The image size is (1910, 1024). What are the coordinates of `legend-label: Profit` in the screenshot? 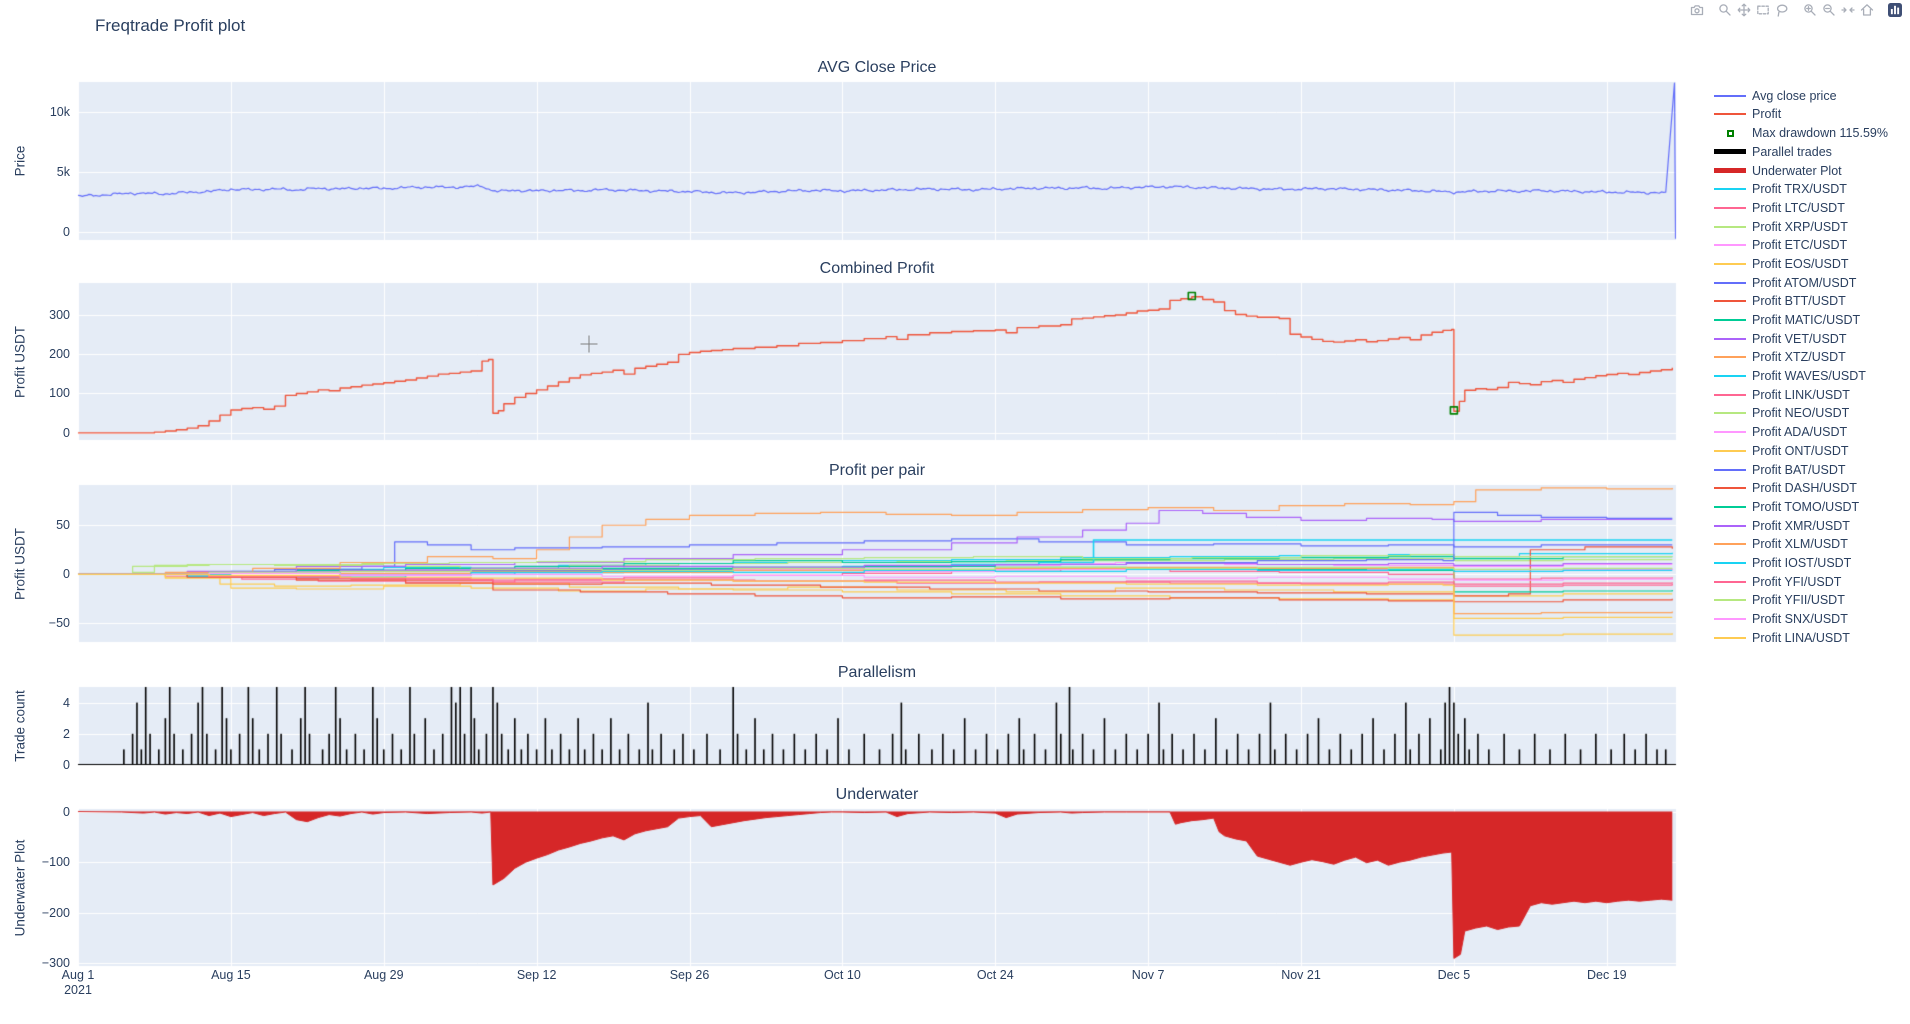 It's located at (1767, 114).